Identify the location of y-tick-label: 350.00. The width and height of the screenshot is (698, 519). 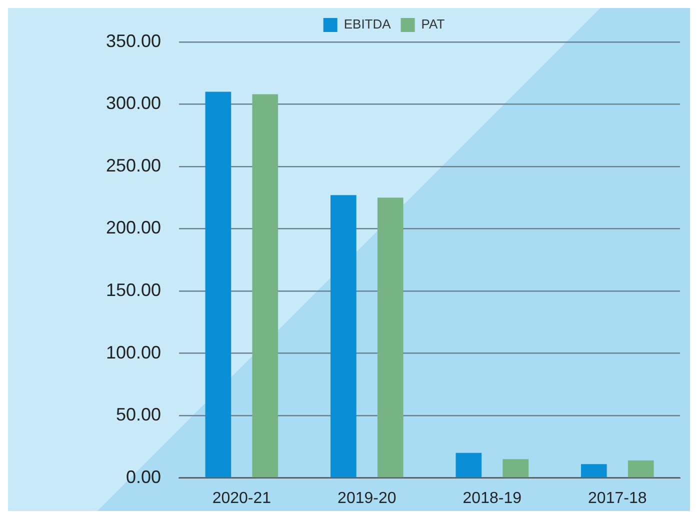
(134, 40).